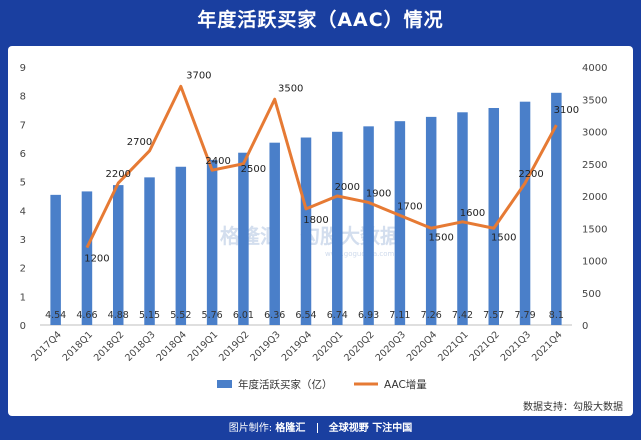 The height and width of the screenshot is (440, 641). What do you see at coordinates (243, 315) in the screenshot?
I see `bar-value-label: 6.01` at bounding box center [243, 315].